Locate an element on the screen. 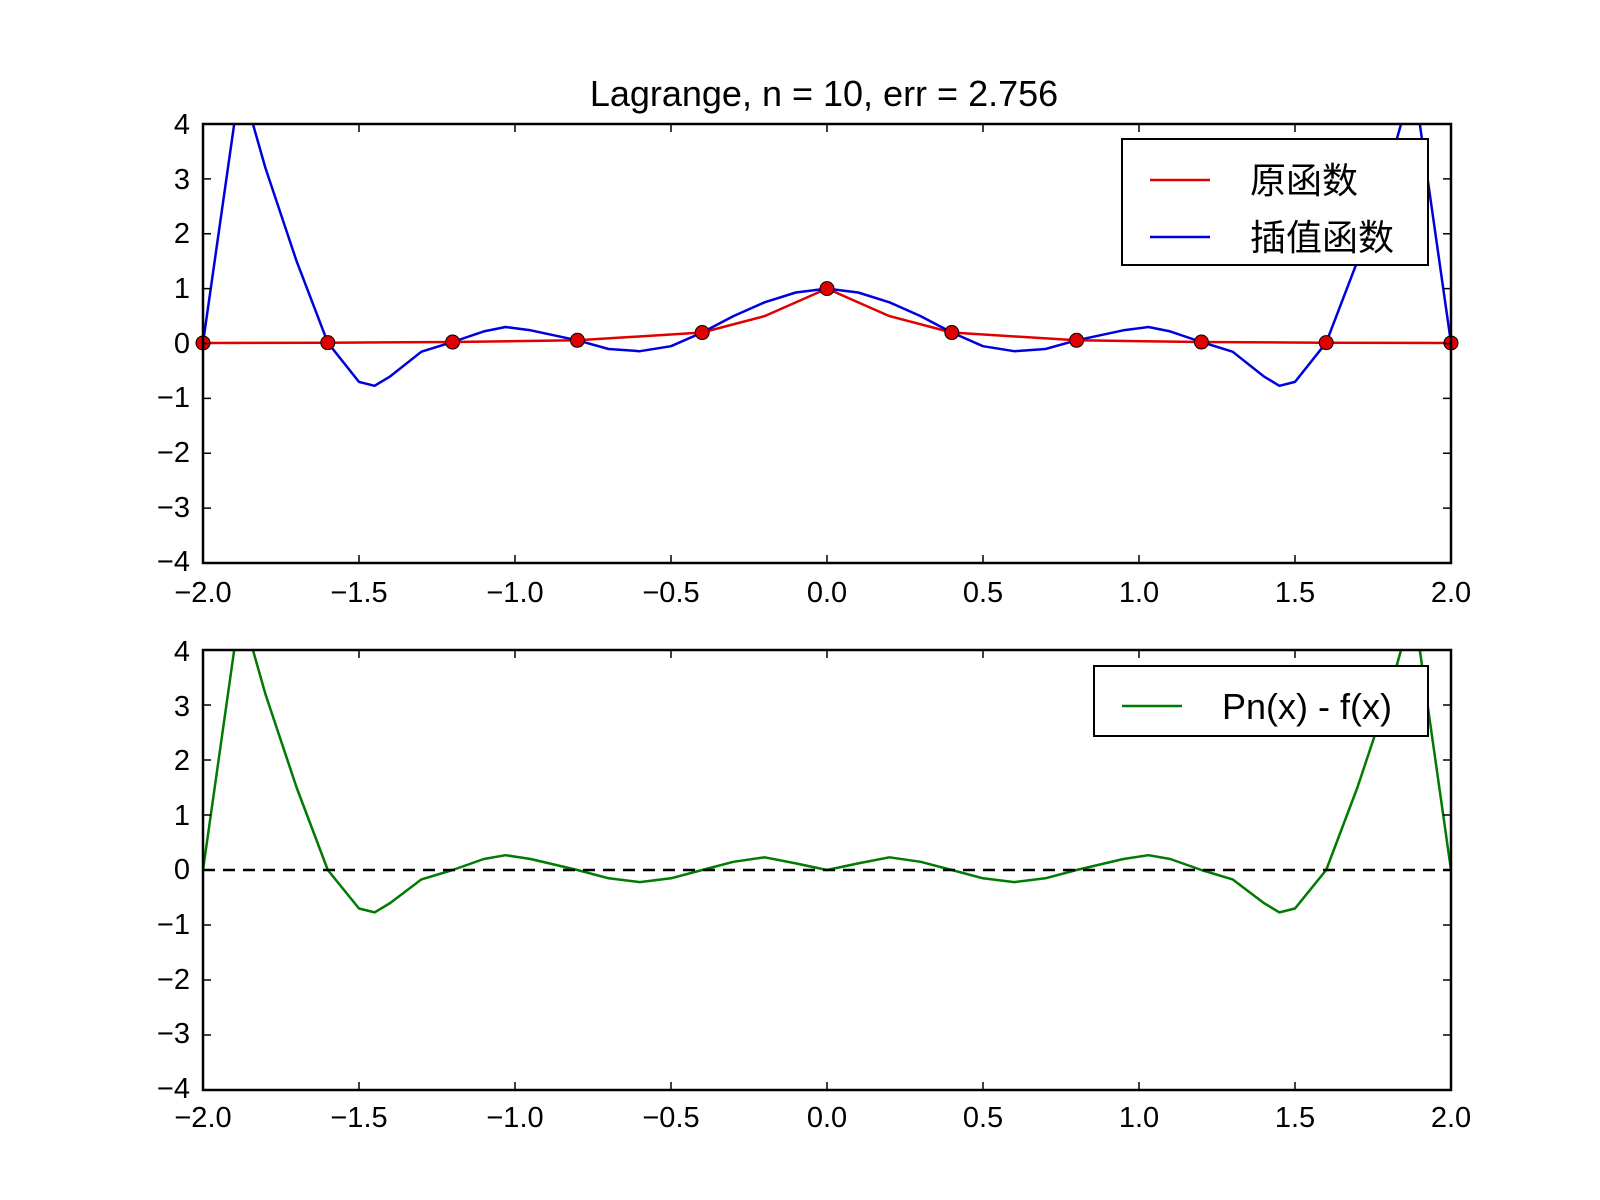 The width and height of the screenshot is (1600, 1200). plot-bottom-xtick-labels: −2.0 −1.5 −1.0 −0.5 0.0 0.5 1.0 1.5 2.0 is located at coordinates (822, 1118).